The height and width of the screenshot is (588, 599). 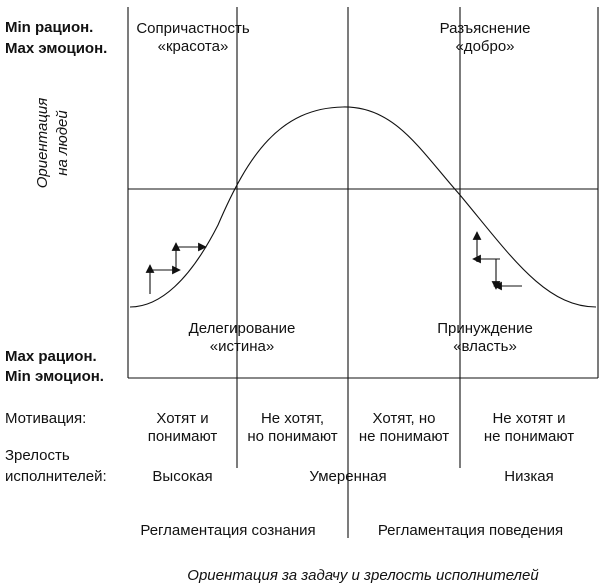 I want to click on motivation-cell-1-line1: Хотят и, so click(x=182, y=418).